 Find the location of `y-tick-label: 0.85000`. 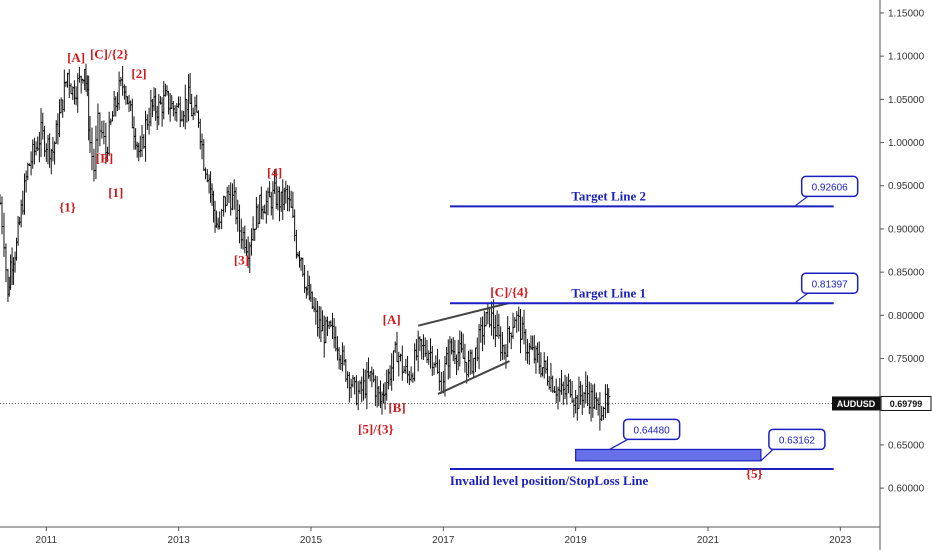

y-tick-label: 0.85000 is located at coordinates (906, 273).